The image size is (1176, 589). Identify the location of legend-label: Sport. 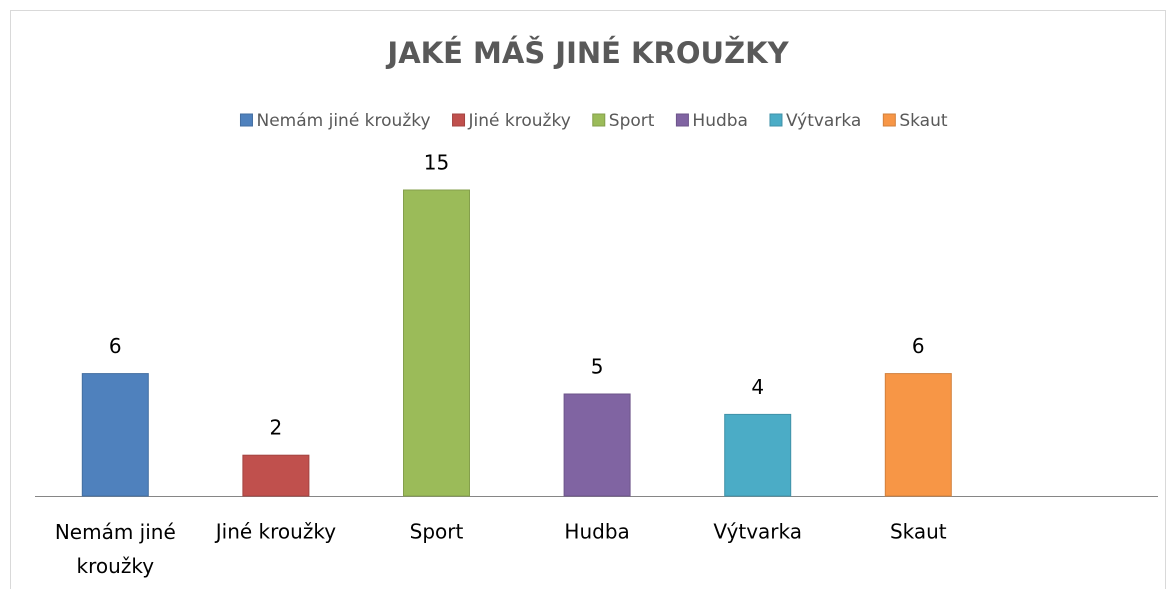
(632, 121).